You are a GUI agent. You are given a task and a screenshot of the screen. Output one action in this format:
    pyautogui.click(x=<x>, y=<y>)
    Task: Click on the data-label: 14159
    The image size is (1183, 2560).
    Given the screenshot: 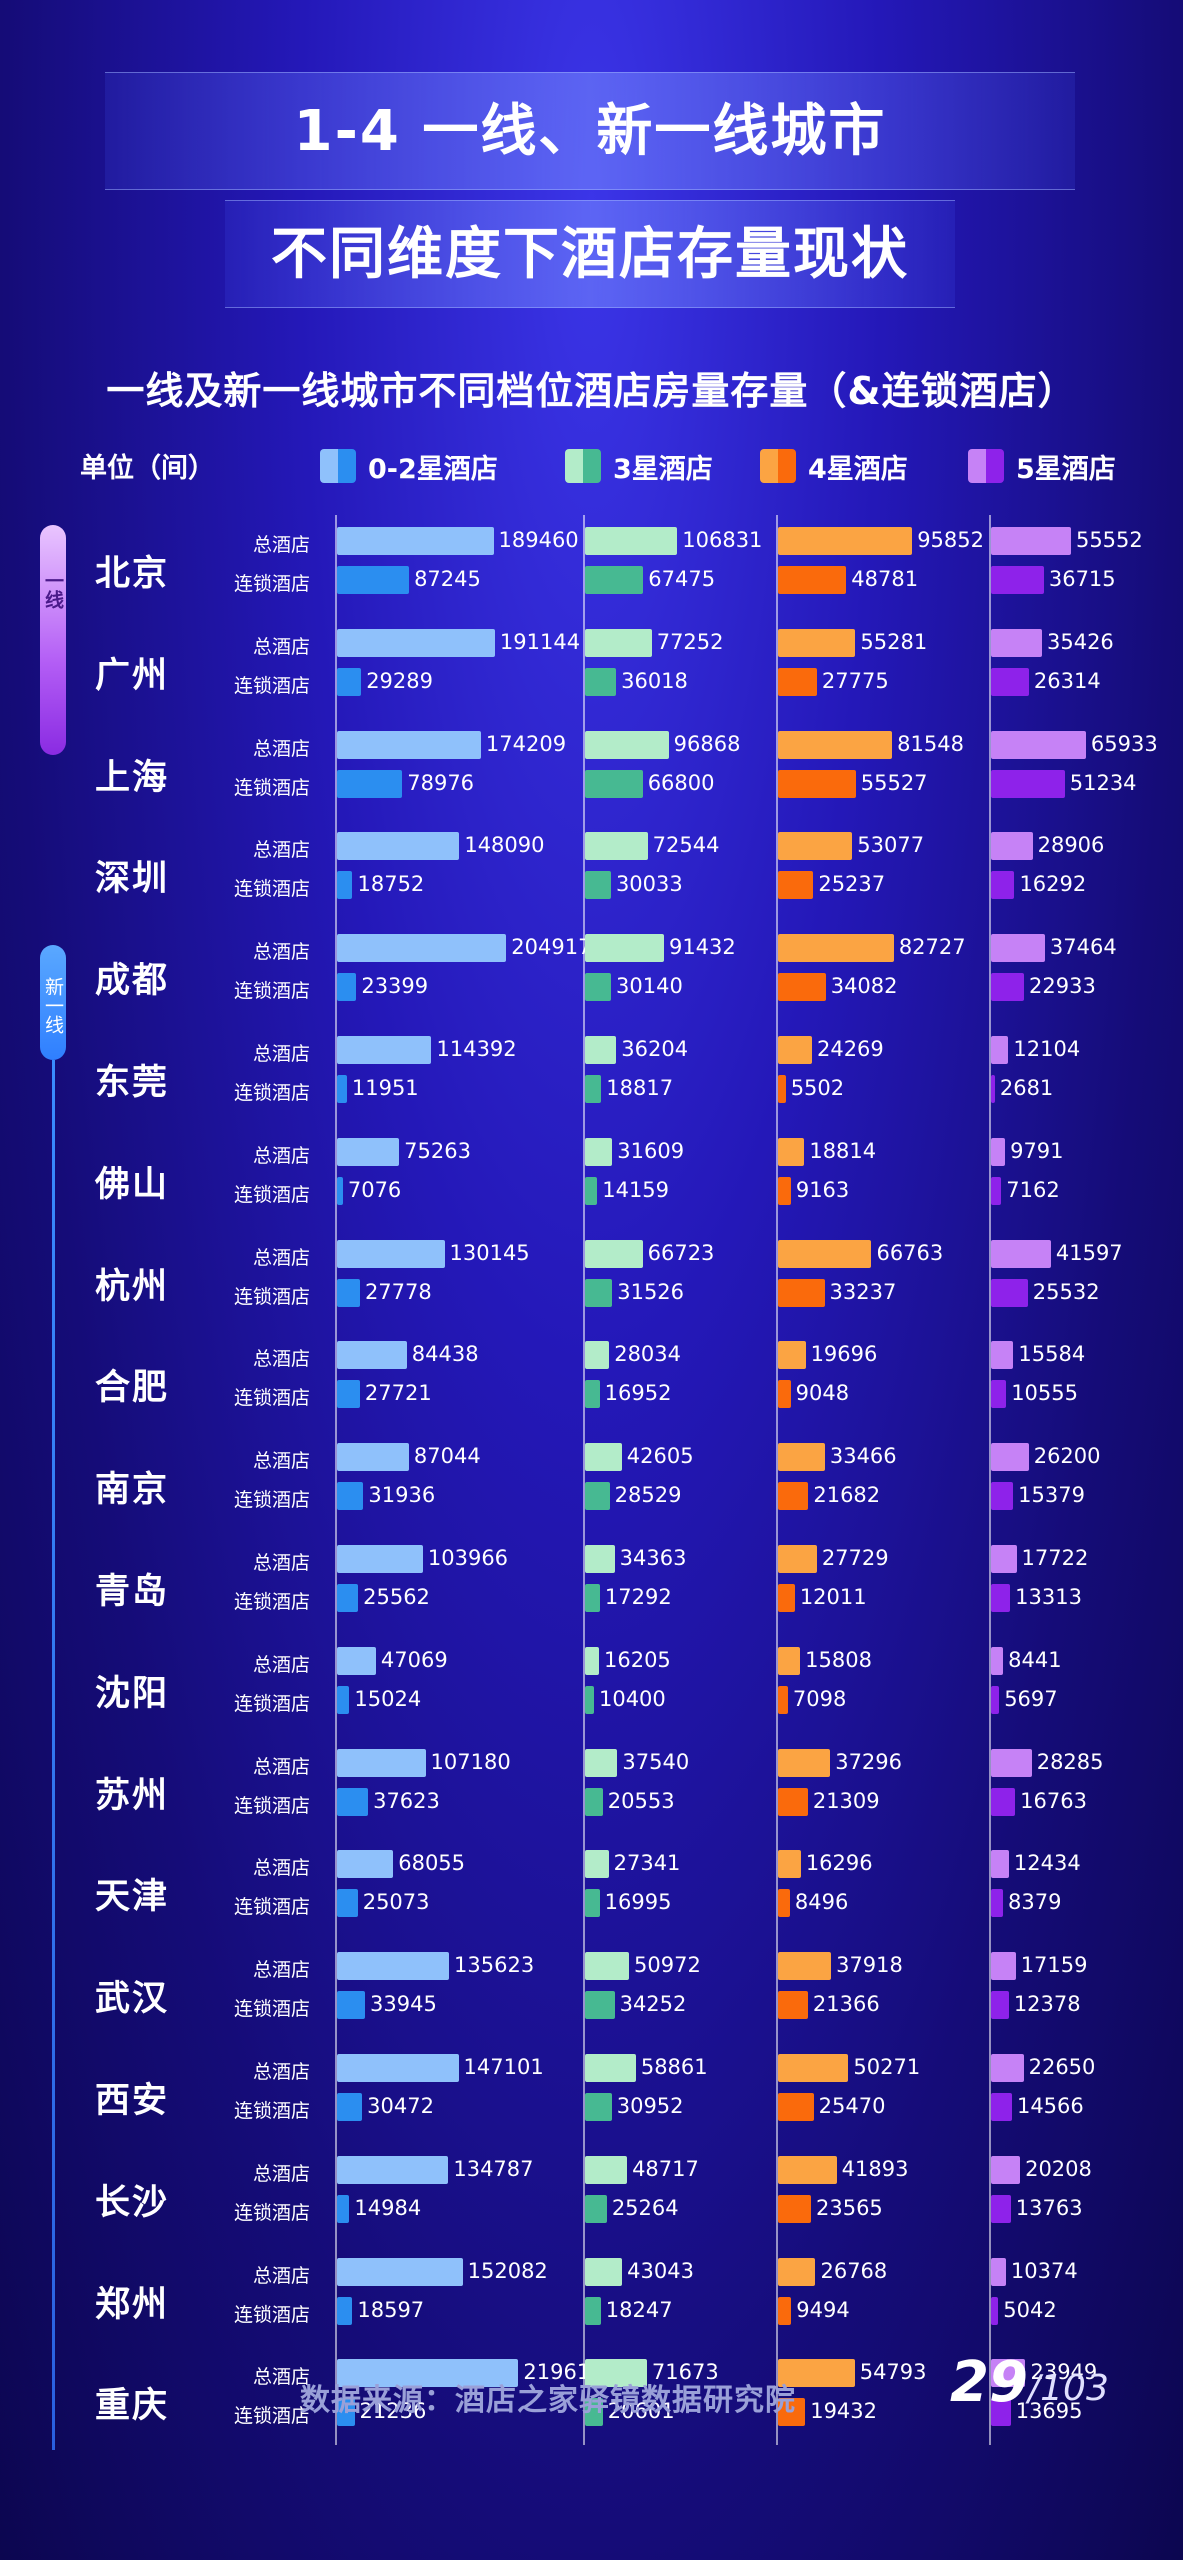 What is the action you would take?
    pyautogui.click(x=636, y=1189)
    